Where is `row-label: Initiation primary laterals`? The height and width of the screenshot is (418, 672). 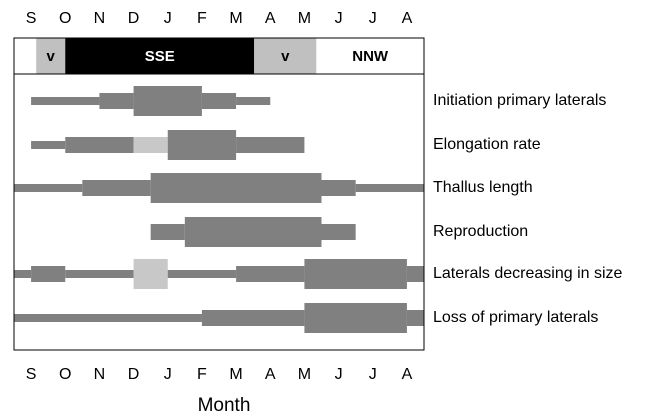
row-label: Initiation primary laterals is located at coordinates (519, 100).